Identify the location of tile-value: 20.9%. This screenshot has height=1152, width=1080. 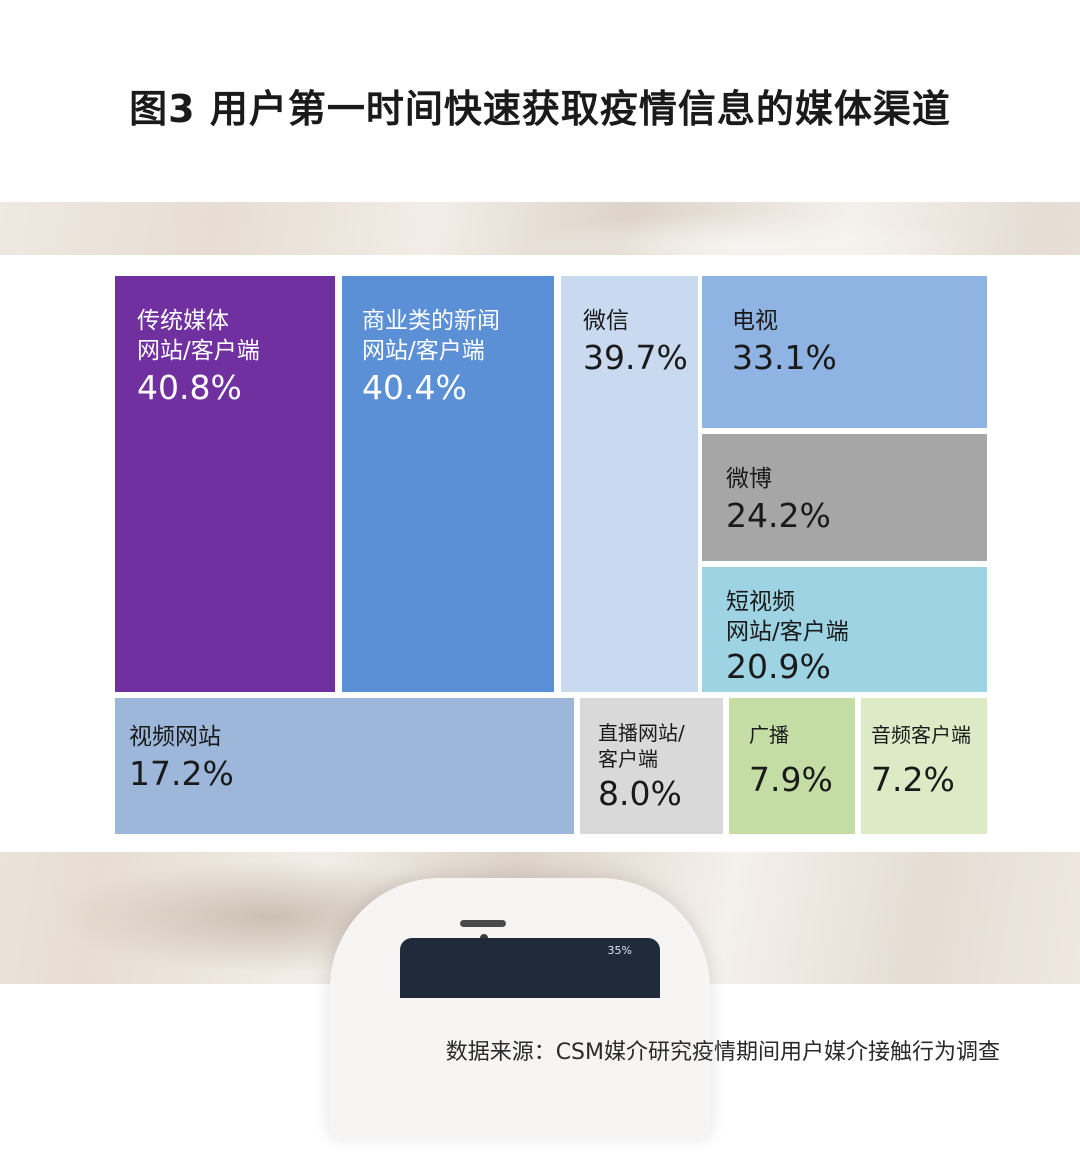
(778, 666).